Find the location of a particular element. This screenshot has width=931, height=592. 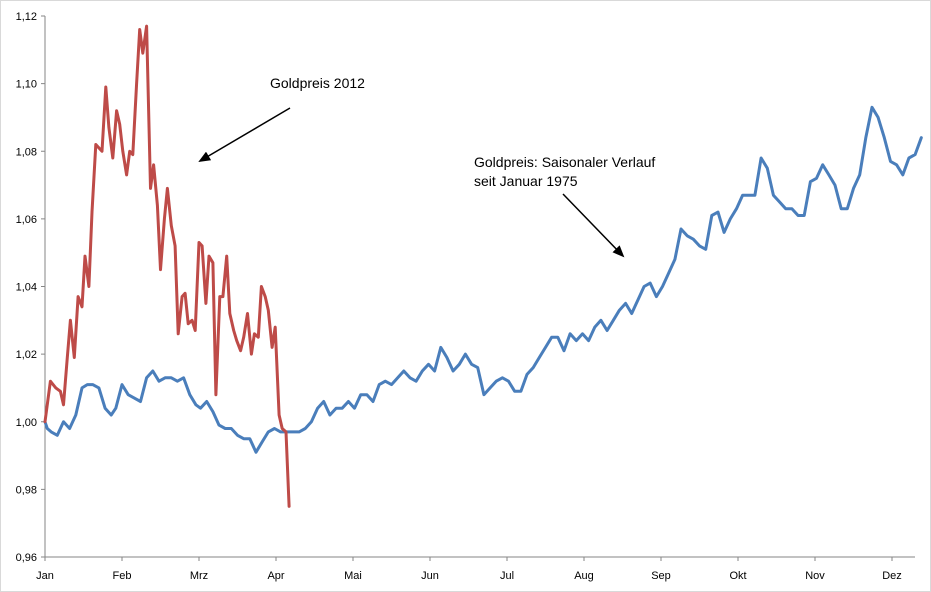

x-tick-label: Jul is located at coordinates (507, 576).